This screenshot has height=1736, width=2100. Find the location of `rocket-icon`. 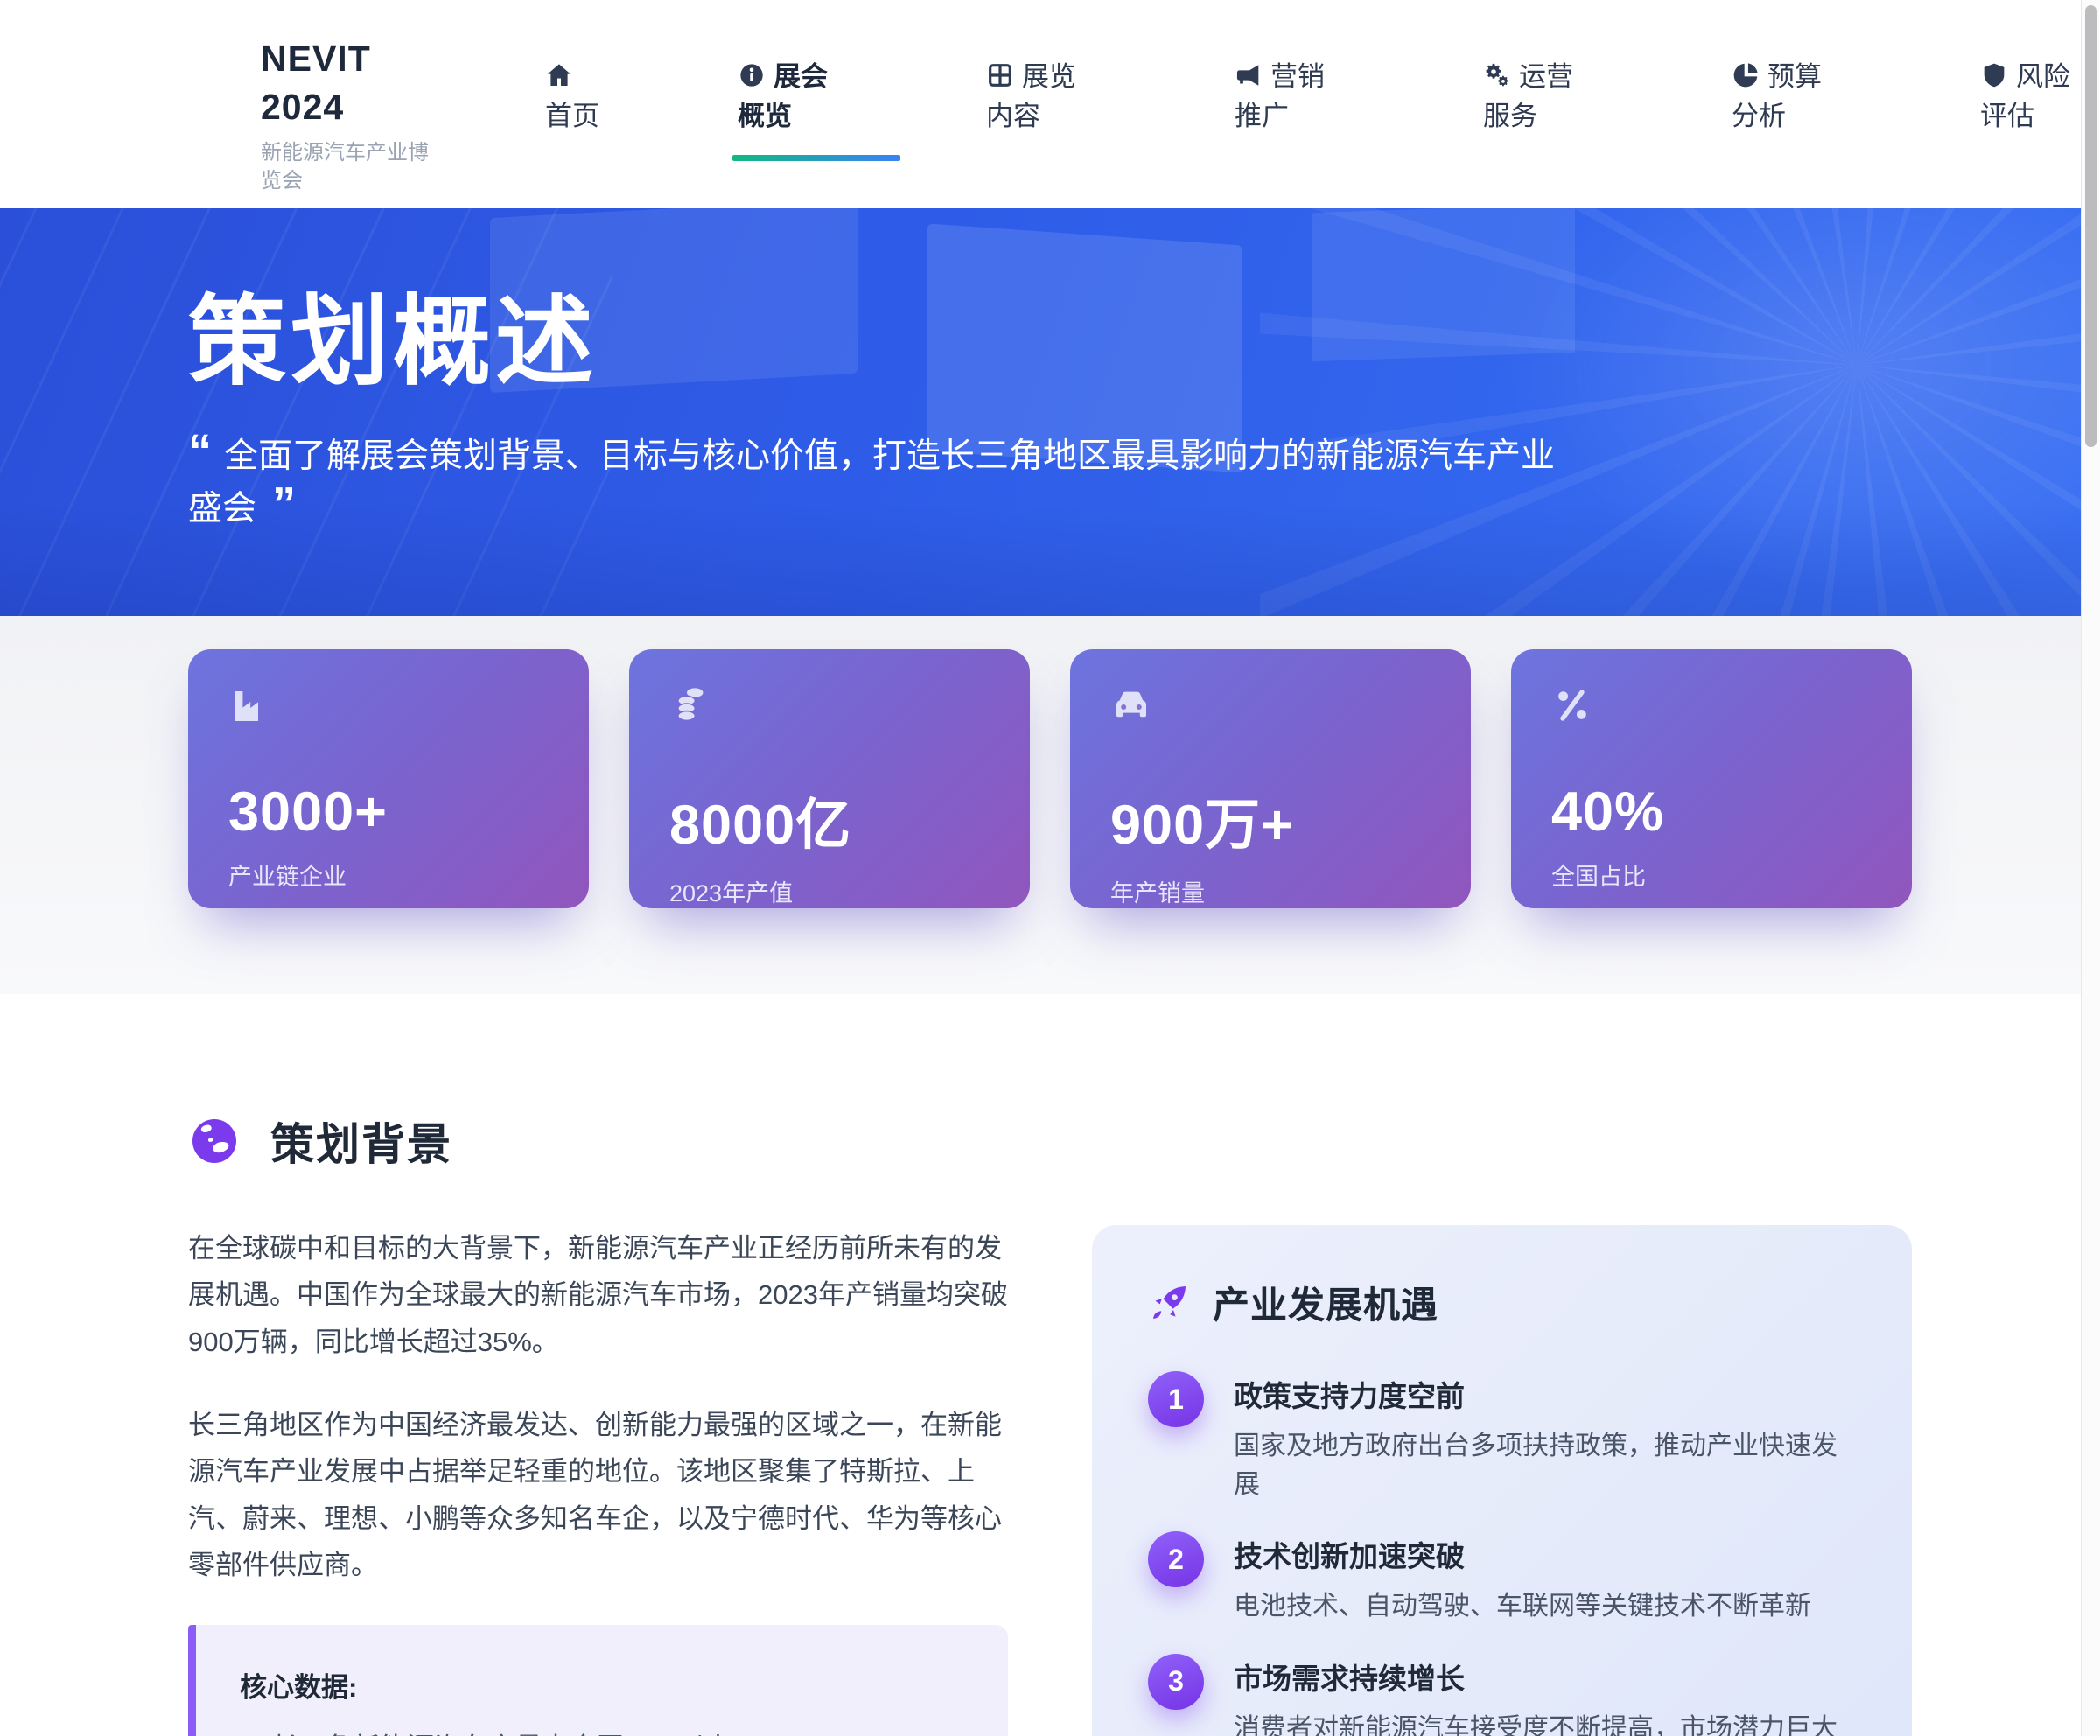

rocket-icon is located at coordinates (1169, 1303).